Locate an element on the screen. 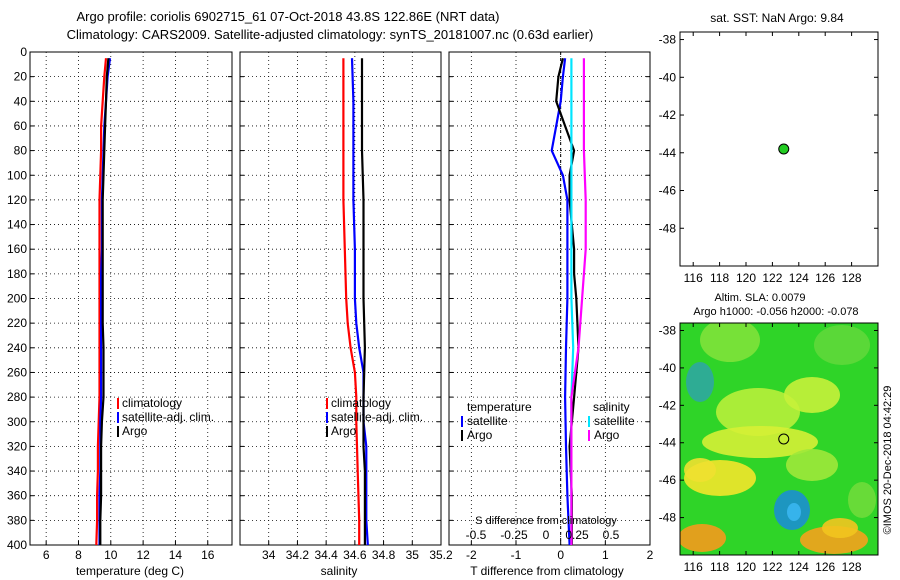 This screenshot has width=900, height=580. s-tick-label: 0.5 is located at coordinates (611, 535).